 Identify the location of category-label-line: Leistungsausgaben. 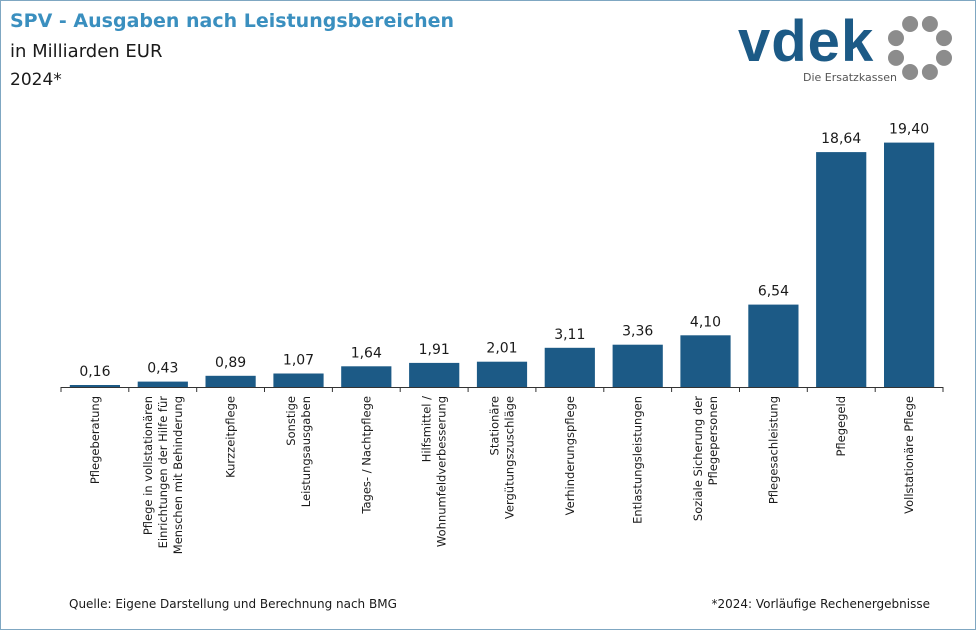
(306, 451).